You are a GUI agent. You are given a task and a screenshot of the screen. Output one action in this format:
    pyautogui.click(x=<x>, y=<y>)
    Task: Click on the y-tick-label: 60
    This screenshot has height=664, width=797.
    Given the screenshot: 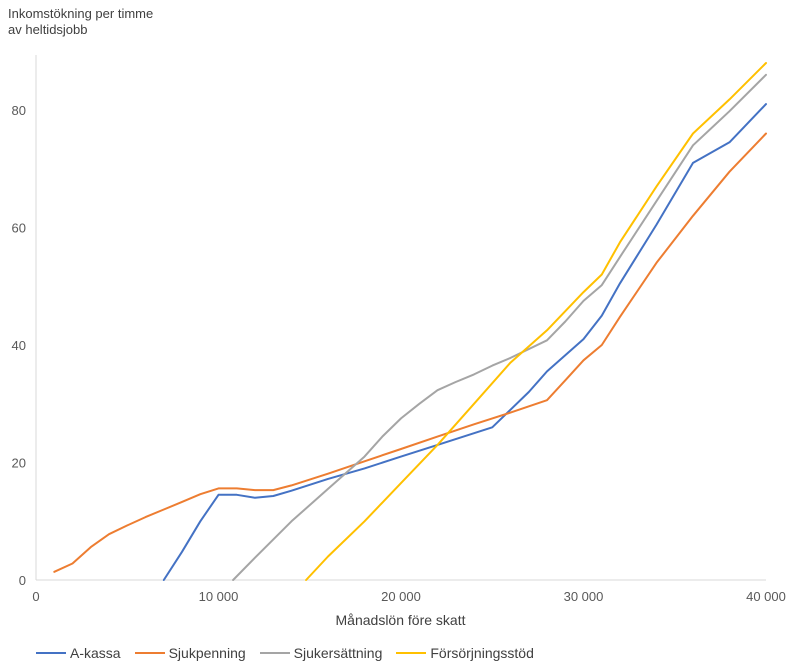 What is the action you would take?
    pyautogui.click(x=19, y=228)
    